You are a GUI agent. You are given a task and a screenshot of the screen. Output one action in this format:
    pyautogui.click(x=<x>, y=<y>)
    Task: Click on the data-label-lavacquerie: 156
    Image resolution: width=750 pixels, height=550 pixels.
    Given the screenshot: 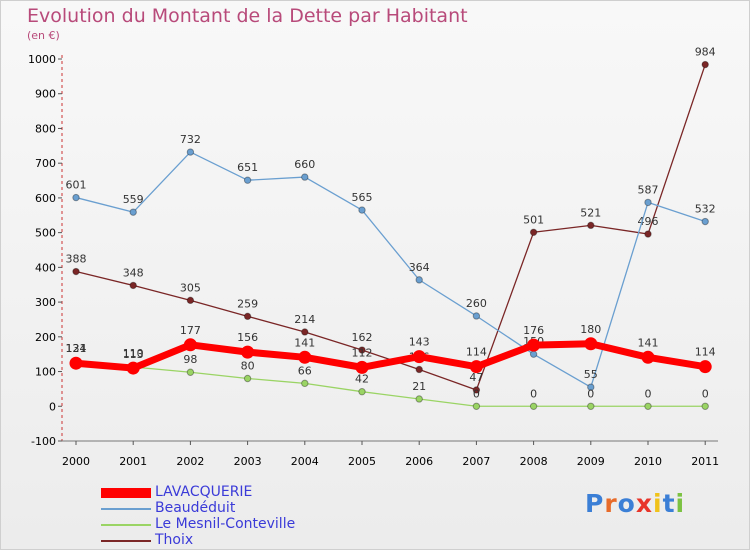 What is the action you would take?
    pyautogui.click(x=247, y=337)
    